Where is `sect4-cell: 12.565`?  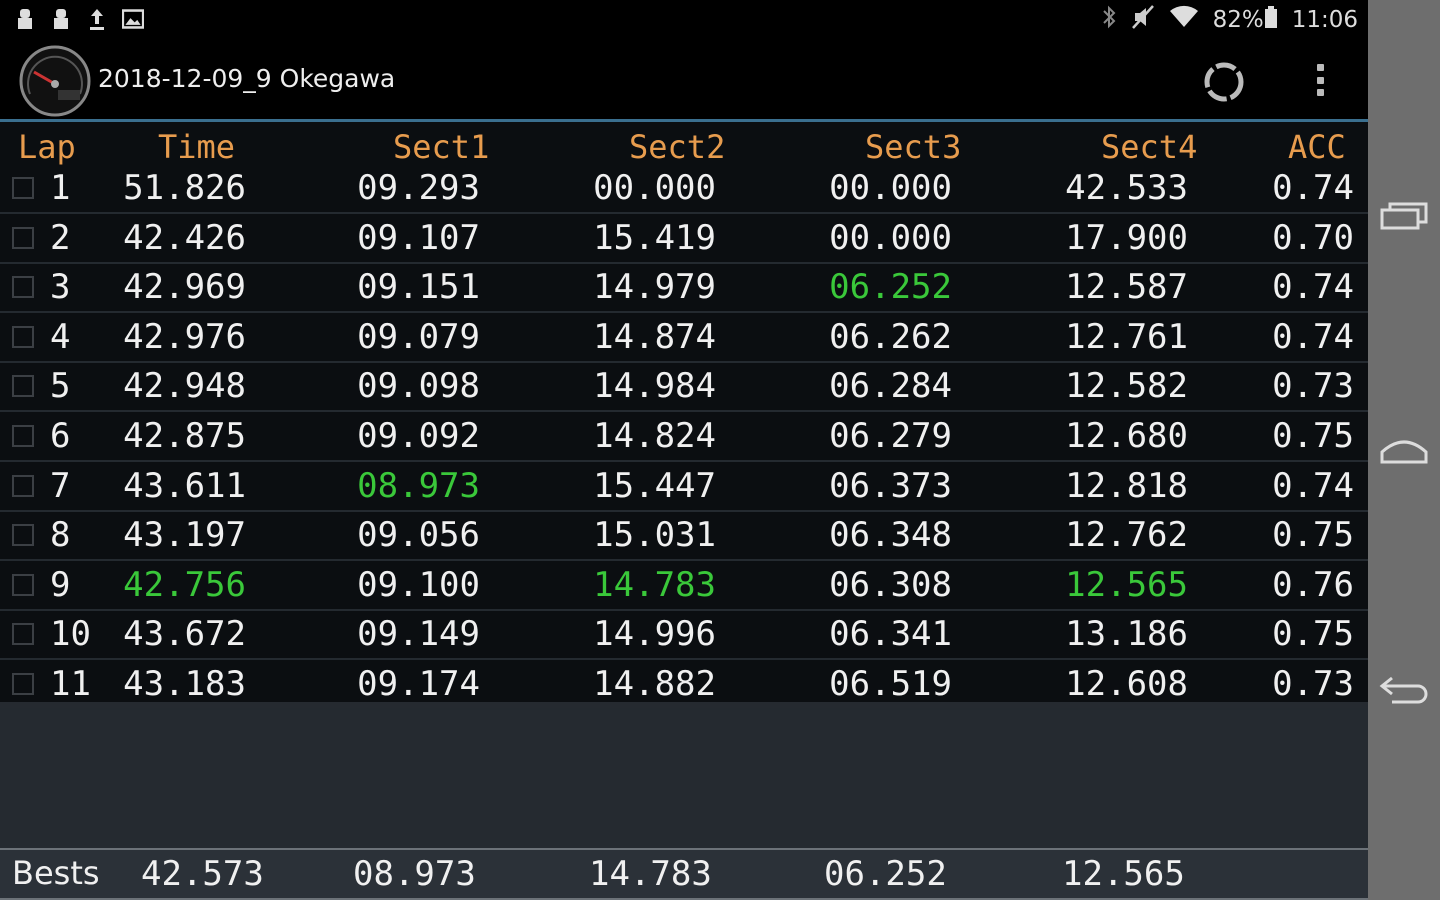 sect4-cell: 12.565 is located at coordinates (1126, 584).